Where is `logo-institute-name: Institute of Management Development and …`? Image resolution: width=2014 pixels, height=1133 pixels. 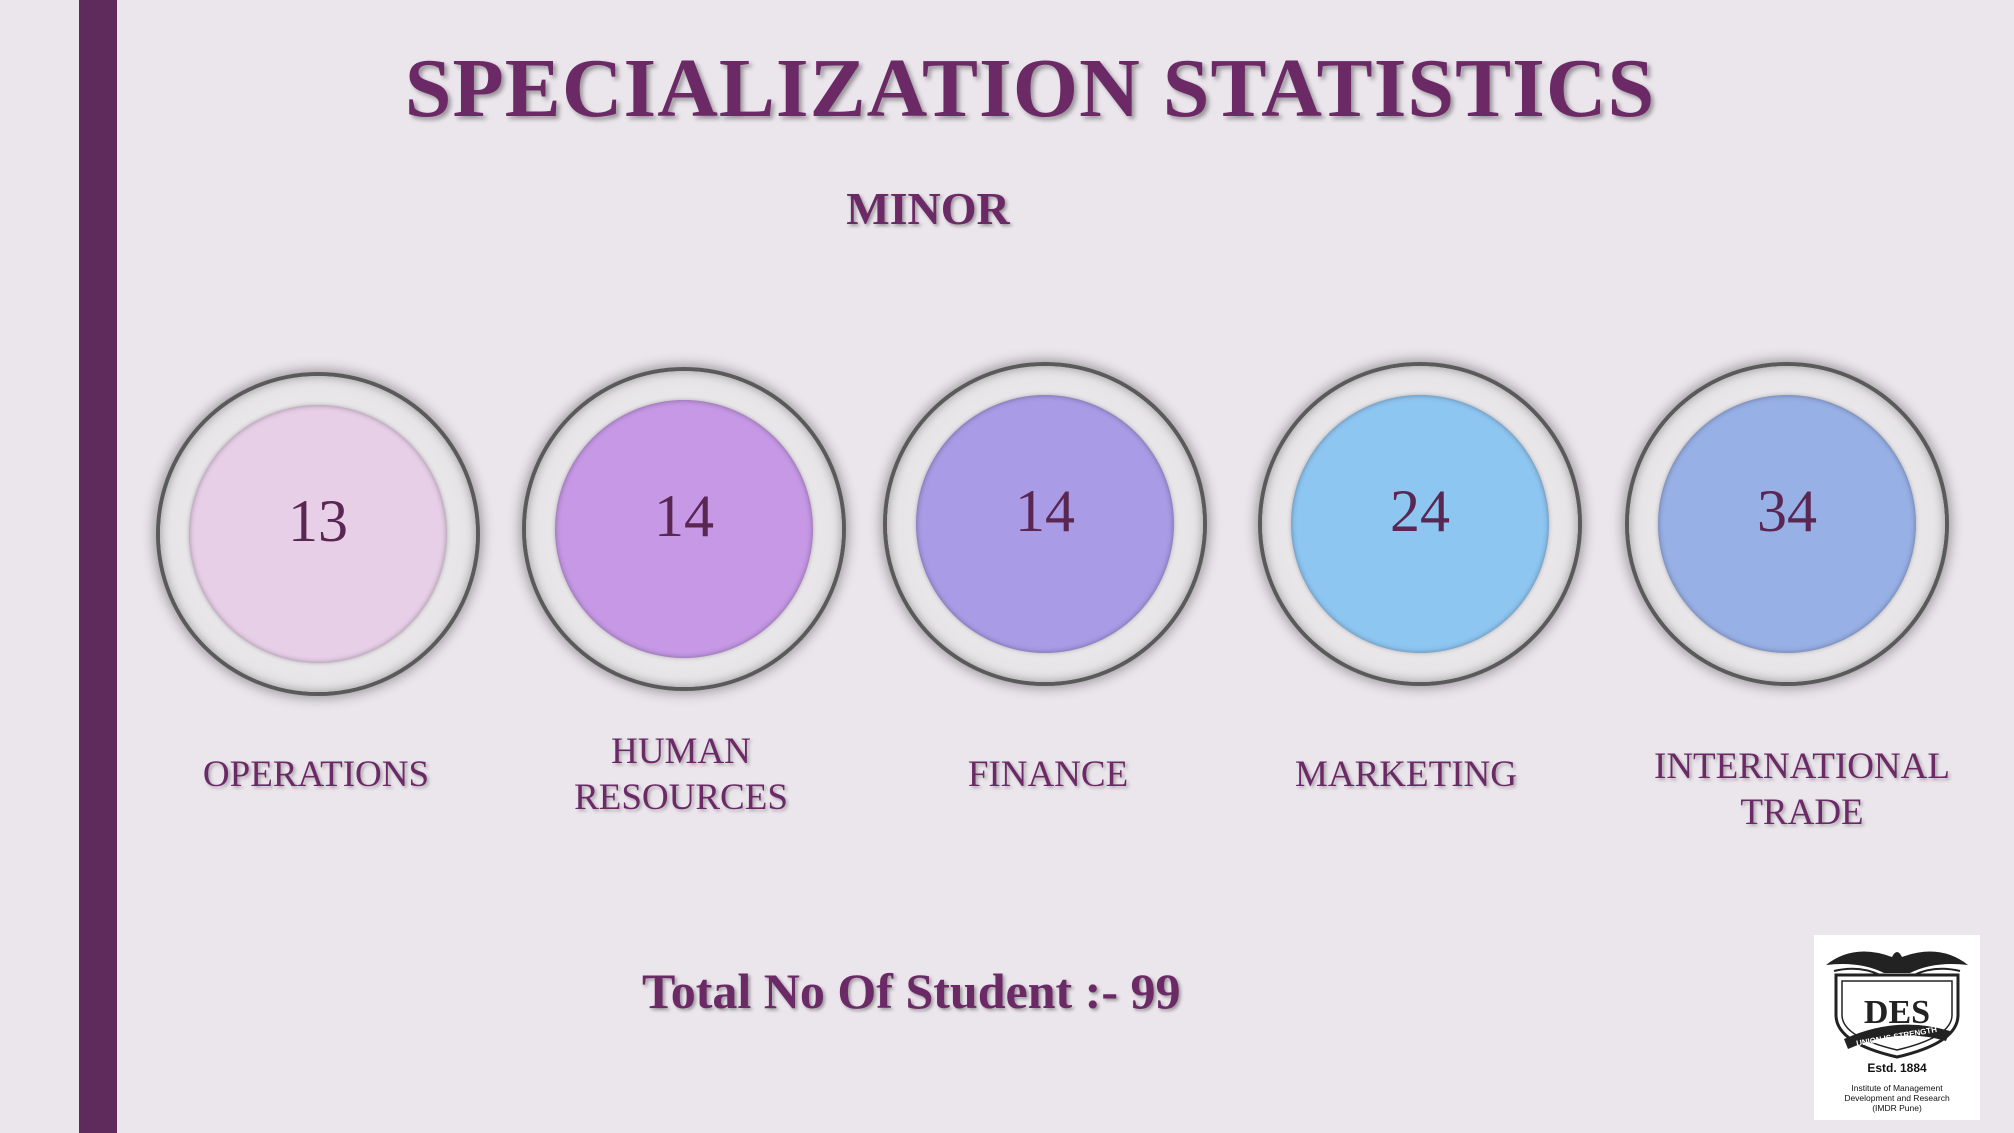
logo-institute-name: Institute of Management Development and … is located at coordinates (1897, 1098).